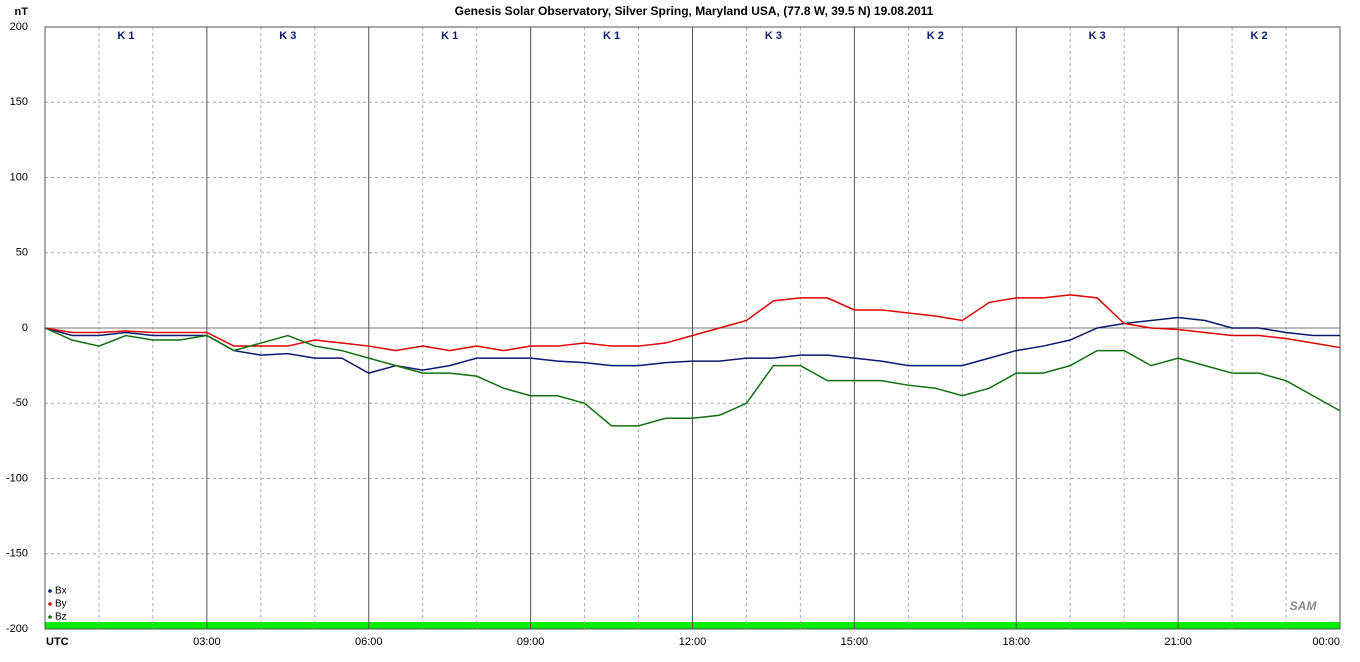 The image size is (1360, 662). Describe the element at coordinates (61, 617) in the screenshot. I see `legend-label: Bz` at that location.